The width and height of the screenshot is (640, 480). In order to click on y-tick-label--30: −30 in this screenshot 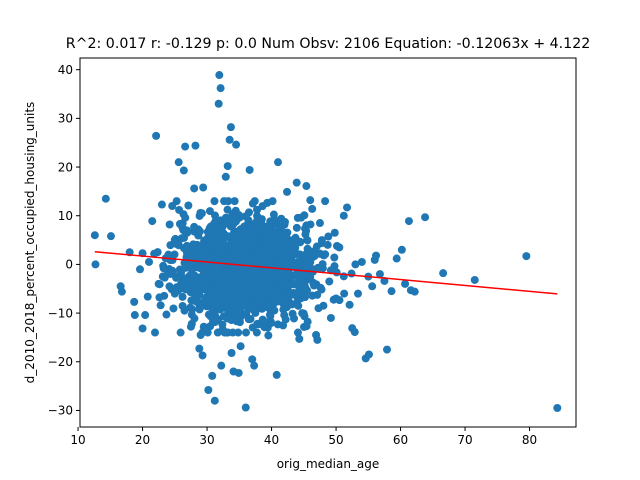, I will do `click(60, 411)`.